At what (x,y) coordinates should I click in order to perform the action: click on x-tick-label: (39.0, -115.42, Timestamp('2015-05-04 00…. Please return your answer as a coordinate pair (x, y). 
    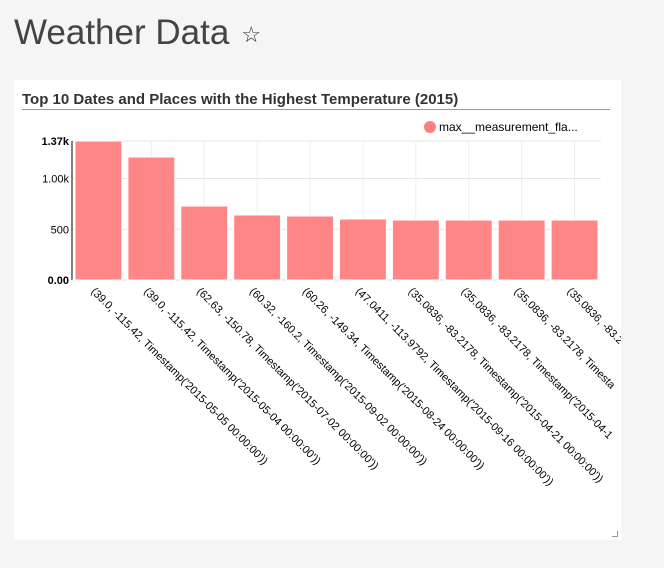
    Looking at the image, I should click on (232, 377).